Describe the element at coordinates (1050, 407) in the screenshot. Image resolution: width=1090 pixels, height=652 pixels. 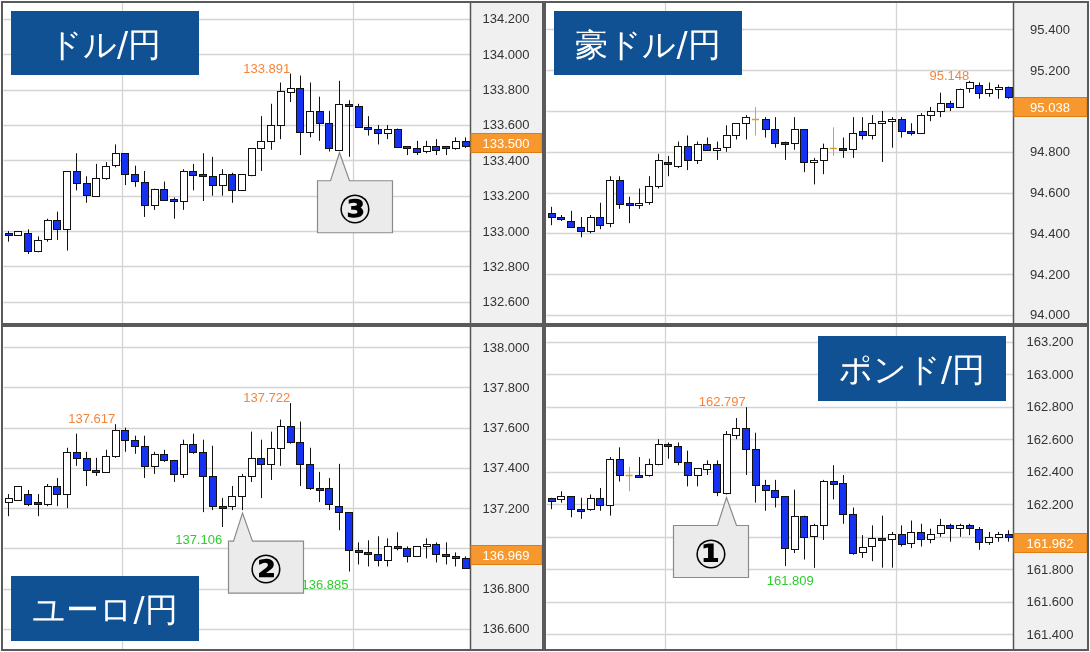
I see `y-tick-label: 162.800` at that location.